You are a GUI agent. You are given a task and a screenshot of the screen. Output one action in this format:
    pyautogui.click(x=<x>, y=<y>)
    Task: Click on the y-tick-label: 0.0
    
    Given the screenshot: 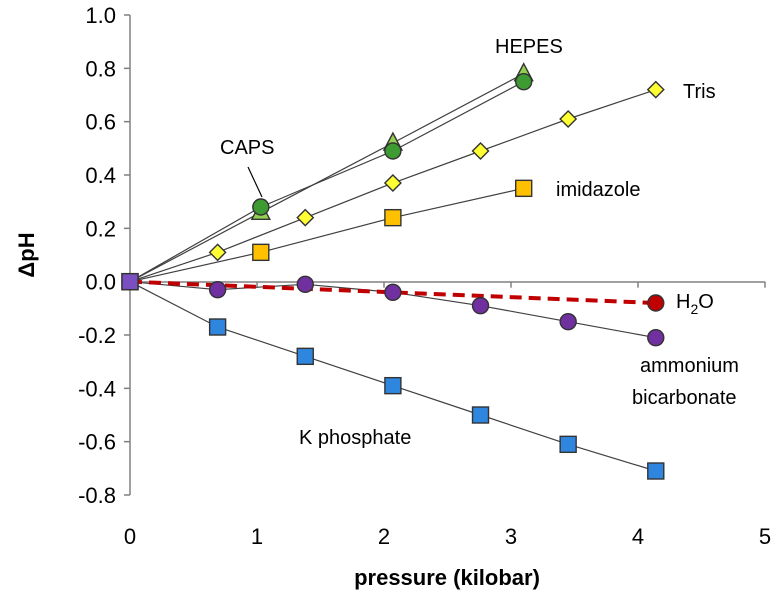 What is the action you would take?
    pyautogui.click(x=100, y=282)
    